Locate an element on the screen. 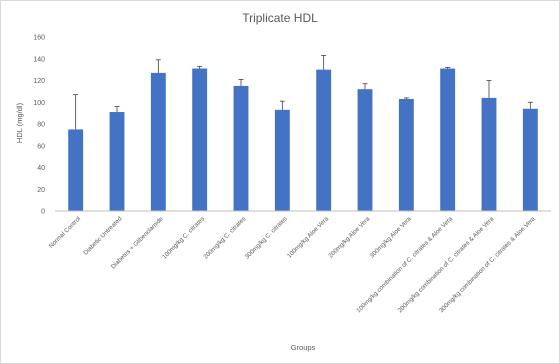 The width and height of the screenshot is (560, 364). category-label: Normal Control is located at coordinates (65, 232).